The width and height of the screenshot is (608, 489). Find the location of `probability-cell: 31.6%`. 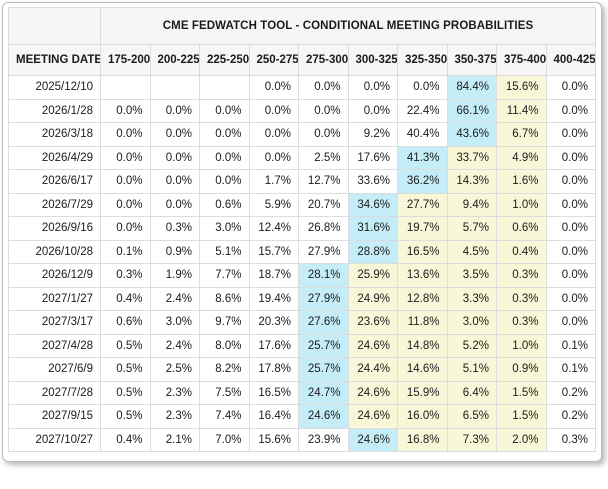

probability-cell: 31.6% is located at coordinates (372, 228).